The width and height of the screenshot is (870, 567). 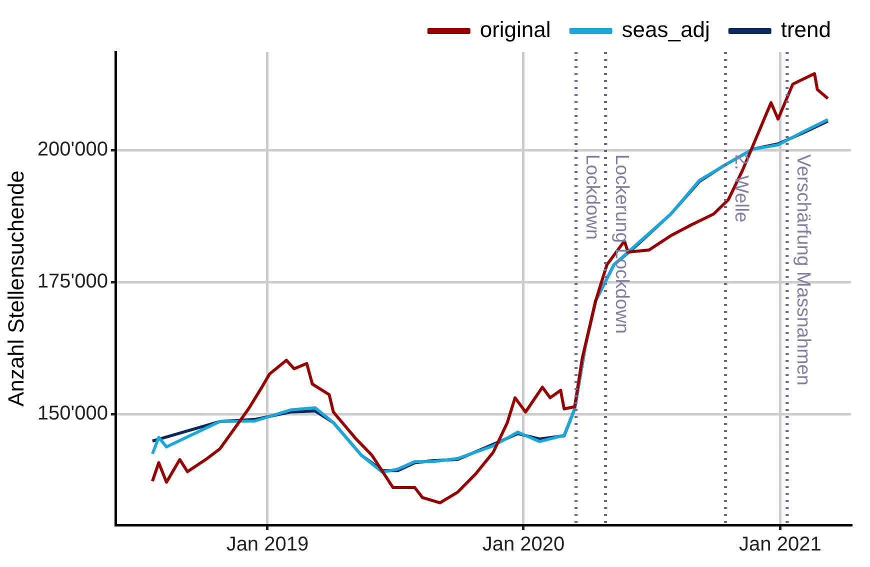 What do you see at coordinates (806, 29) in the screenshot?
I see `legend-label: trend` at bounding box center [806, 29].